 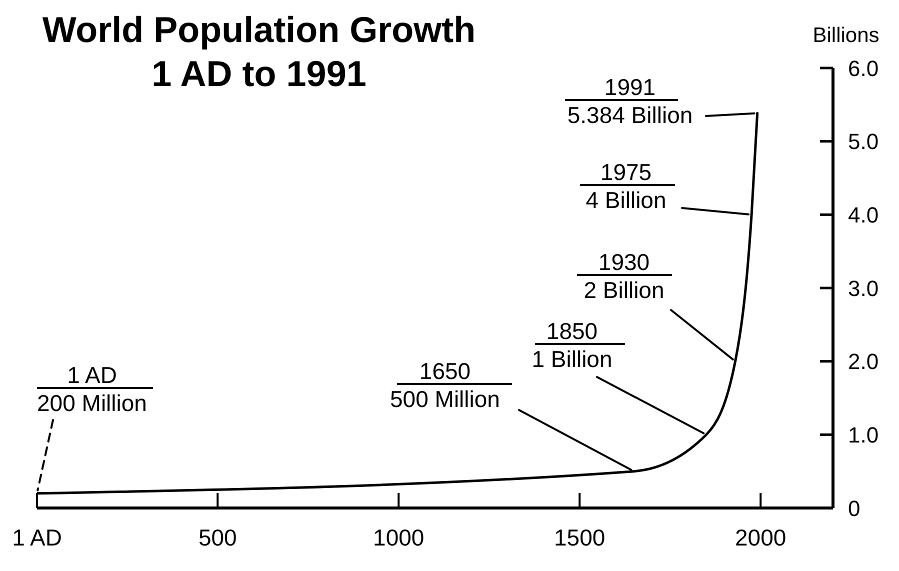 What do you see at coordinates (580, 537) in the screenshot?
I see `x-tick-label: 1500` at bounding box center [580, 537].